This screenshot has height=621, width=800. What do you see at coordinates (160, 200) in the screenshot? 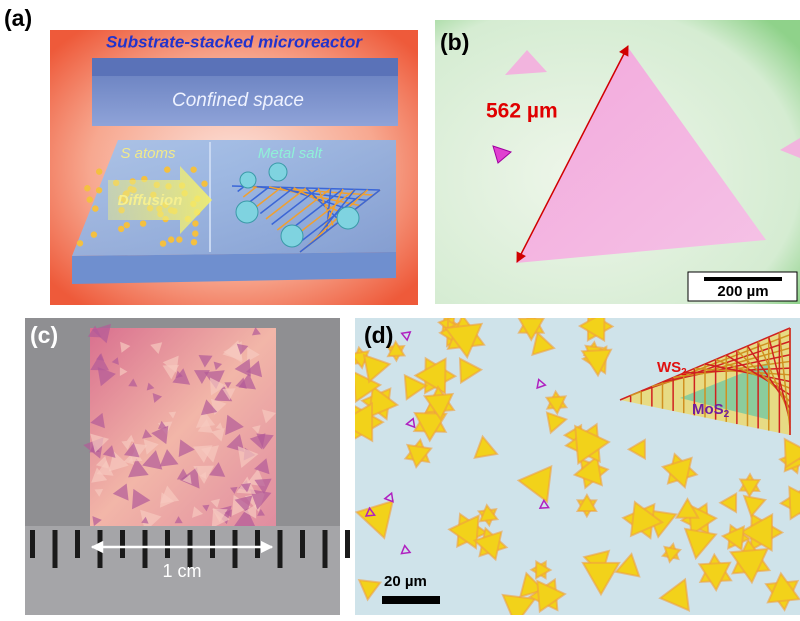
I see `diffusion-arrow` at bounding box center [160, 200].